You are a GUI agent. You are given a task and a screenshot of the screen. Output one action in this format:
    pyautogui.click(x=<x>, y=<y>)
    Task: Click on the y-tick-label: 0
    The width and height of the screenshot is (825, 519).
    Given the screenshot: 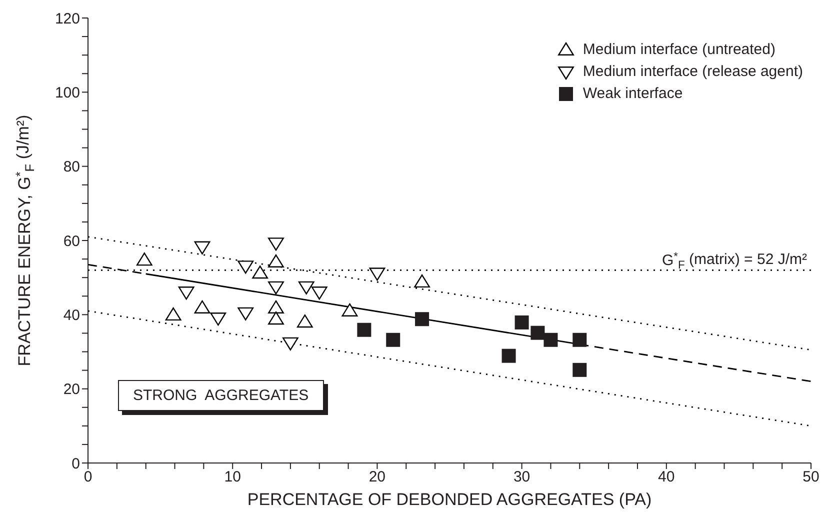 What is the action you would take?
    pyautogui.click(x=76, y=463)
    